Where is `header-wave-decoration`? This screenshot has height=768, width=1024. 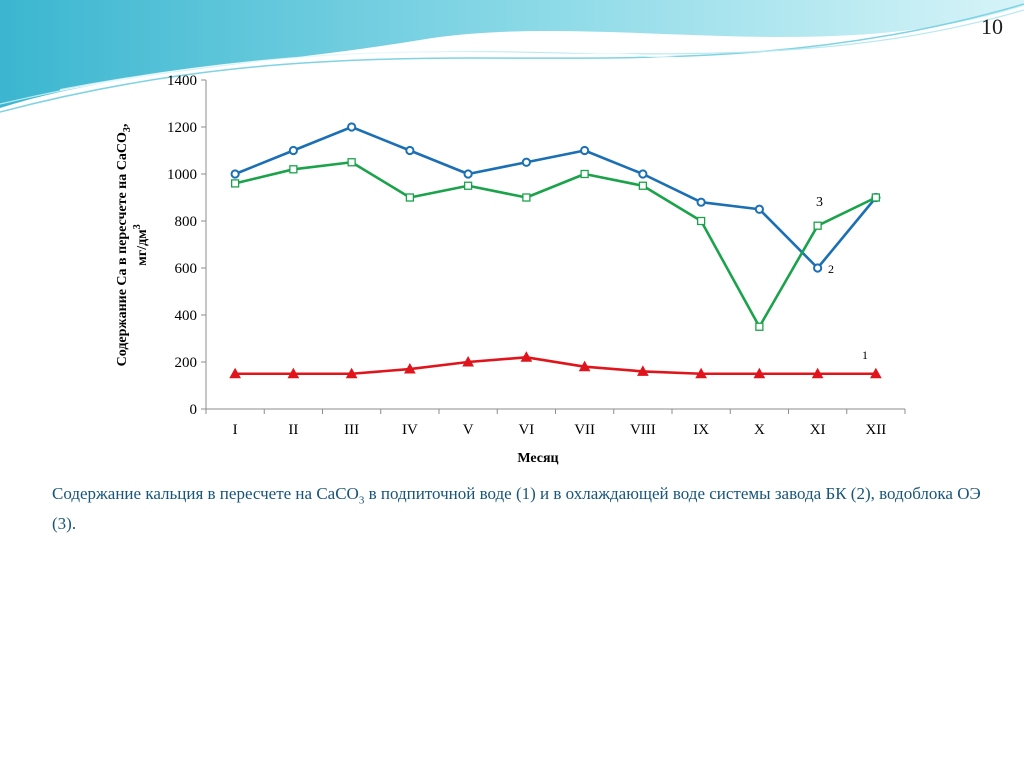 header-wave-decoration is located at coordinates (512, 56).